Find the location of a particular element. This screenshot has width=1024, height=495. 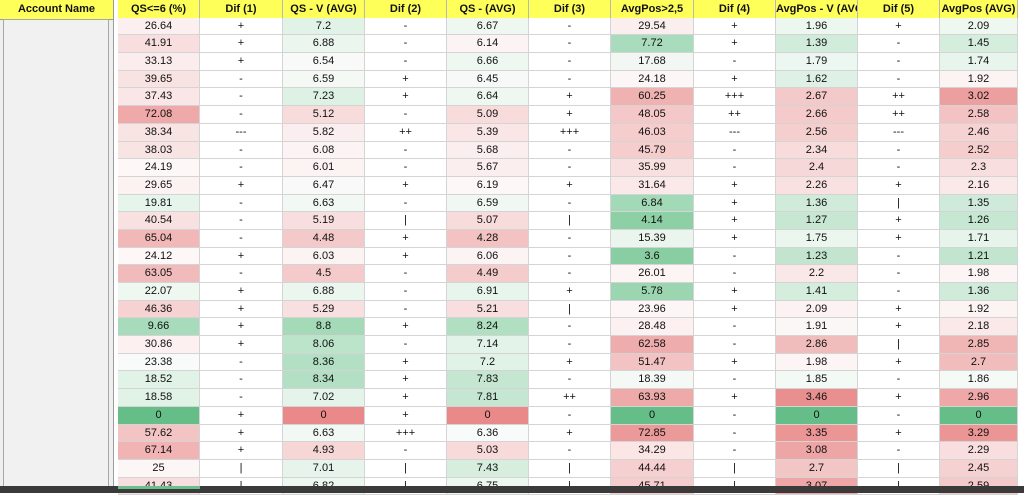

table-cell: 7.14 is located at coordinates (488, 345).